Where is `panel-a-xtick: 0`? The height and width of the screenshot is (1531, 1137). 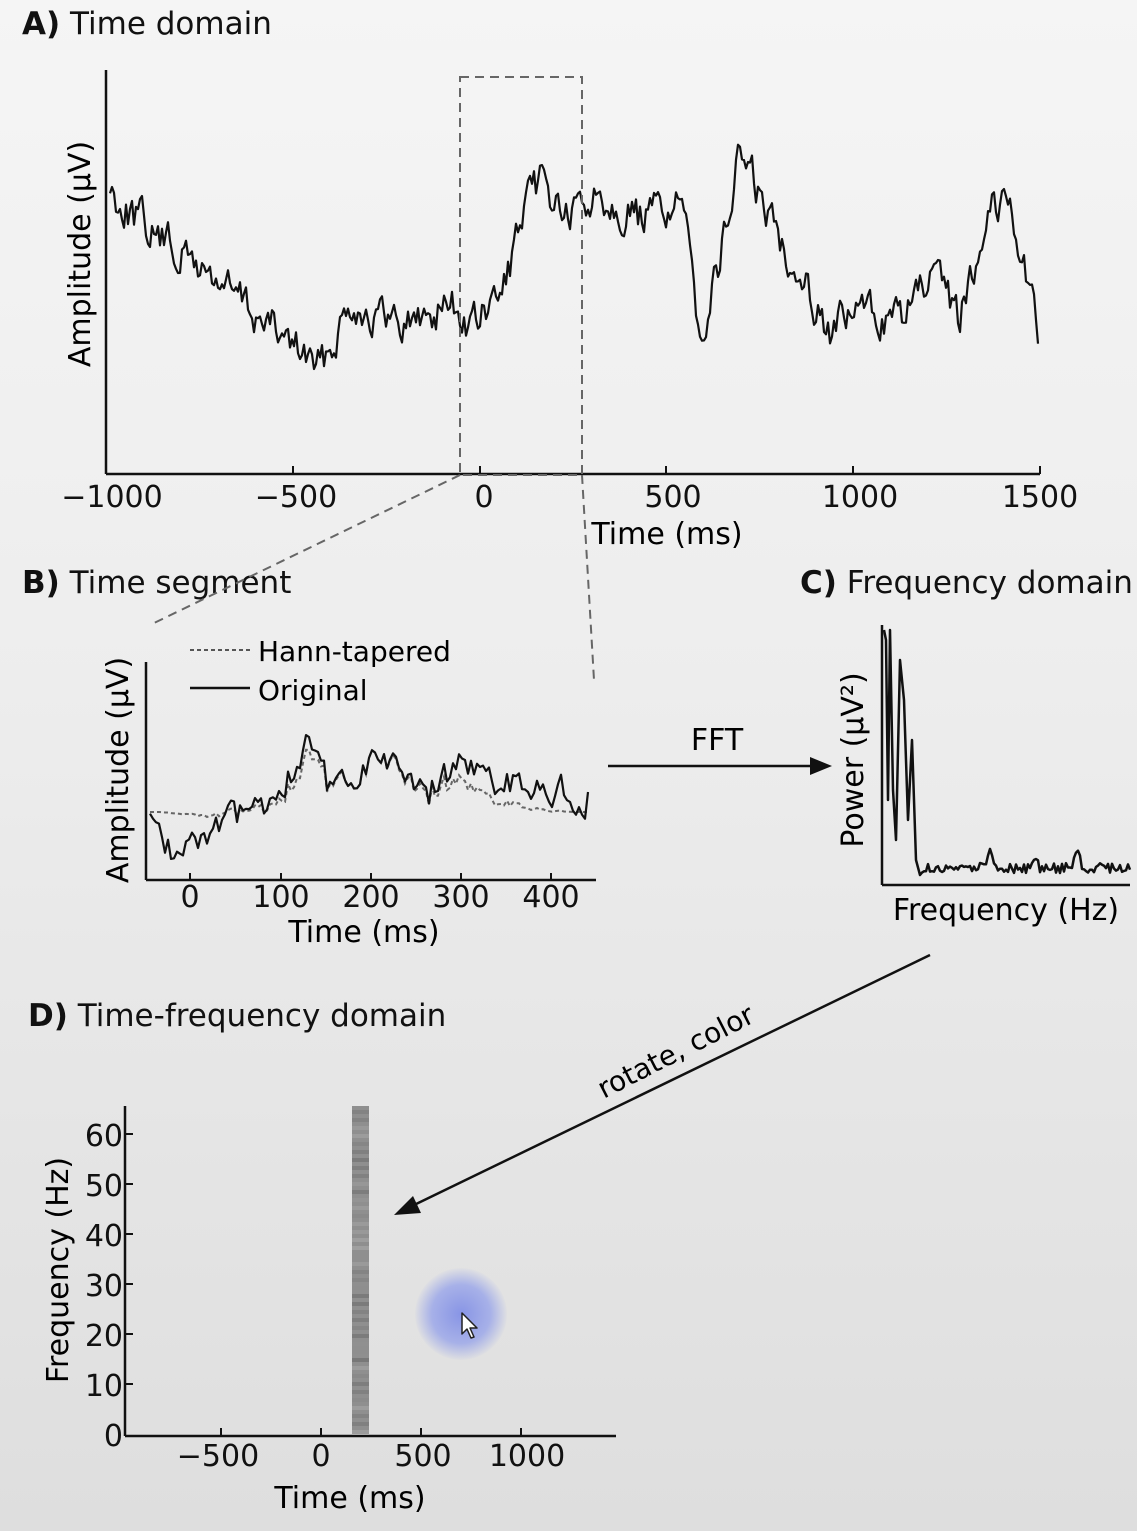 panel-a-xtick: 0 is located at coordinates (483, 497).